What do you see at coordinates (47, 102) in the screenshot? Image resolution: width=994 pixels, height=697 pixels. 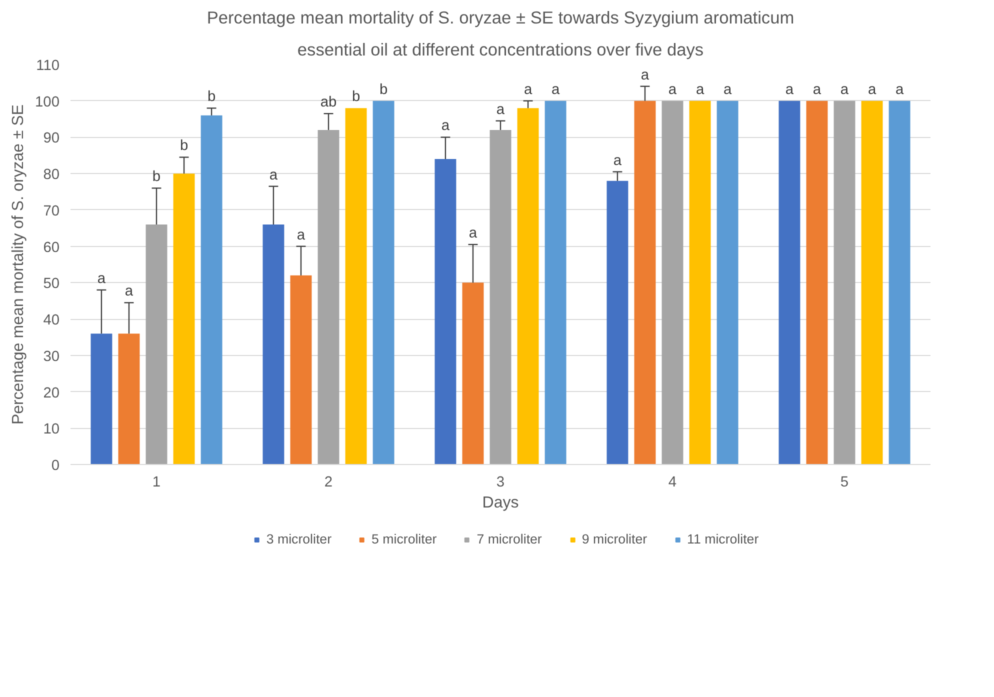 I see `y-tick-label: 100` at bounding box center [47, 102].